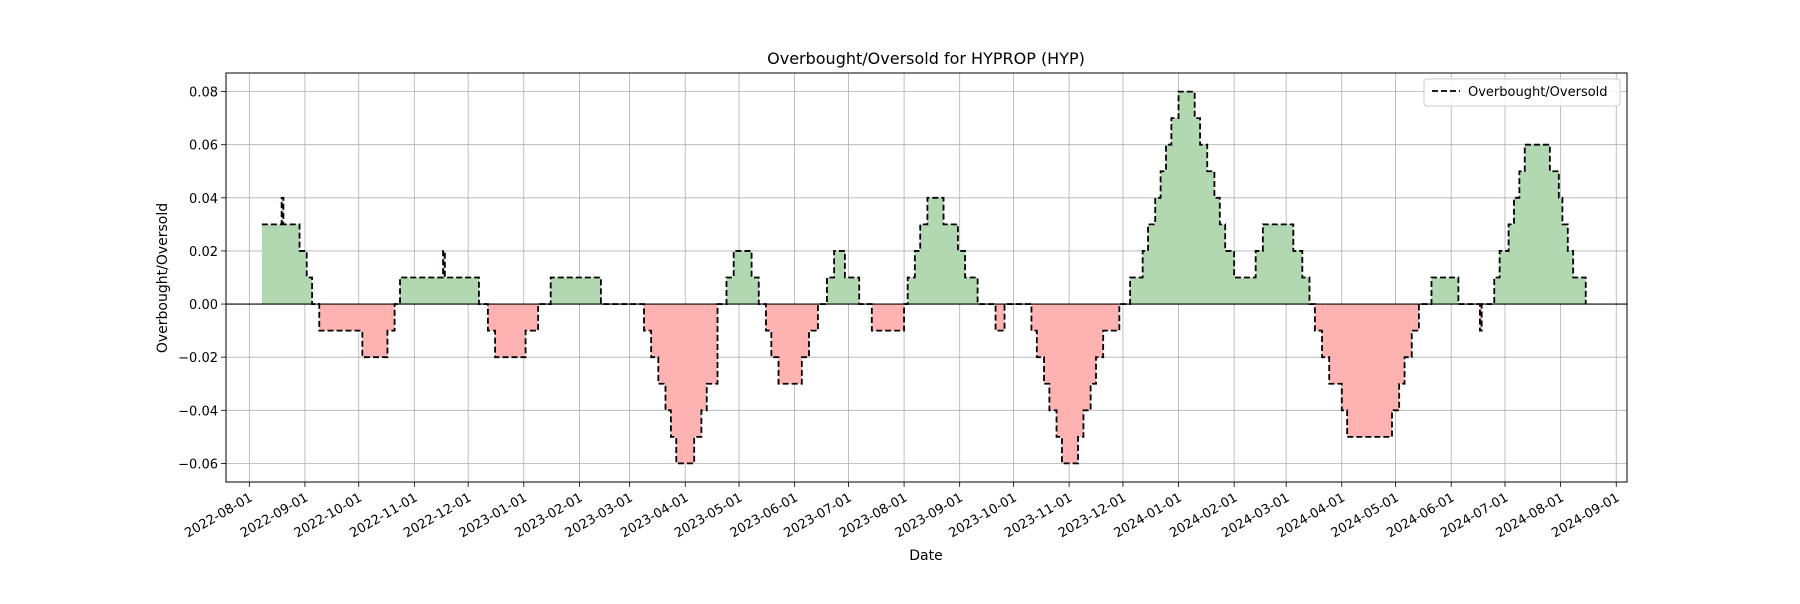  What do you see at coordinates (203, 305) in the screenshot?
I see `y-tick-label: 0.00` at bounding box center [203, 305].